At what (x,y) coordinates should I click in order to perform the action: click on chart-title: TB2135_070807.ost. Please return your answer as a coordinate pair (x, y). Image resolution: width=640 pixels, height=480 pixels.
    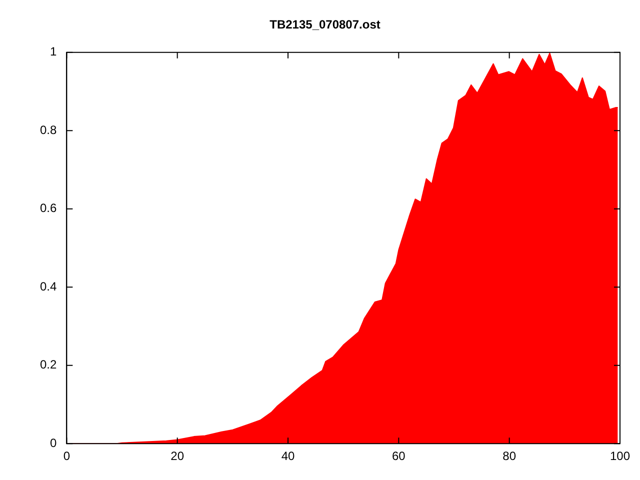
    Looking at the image, I should click on (325, 25).